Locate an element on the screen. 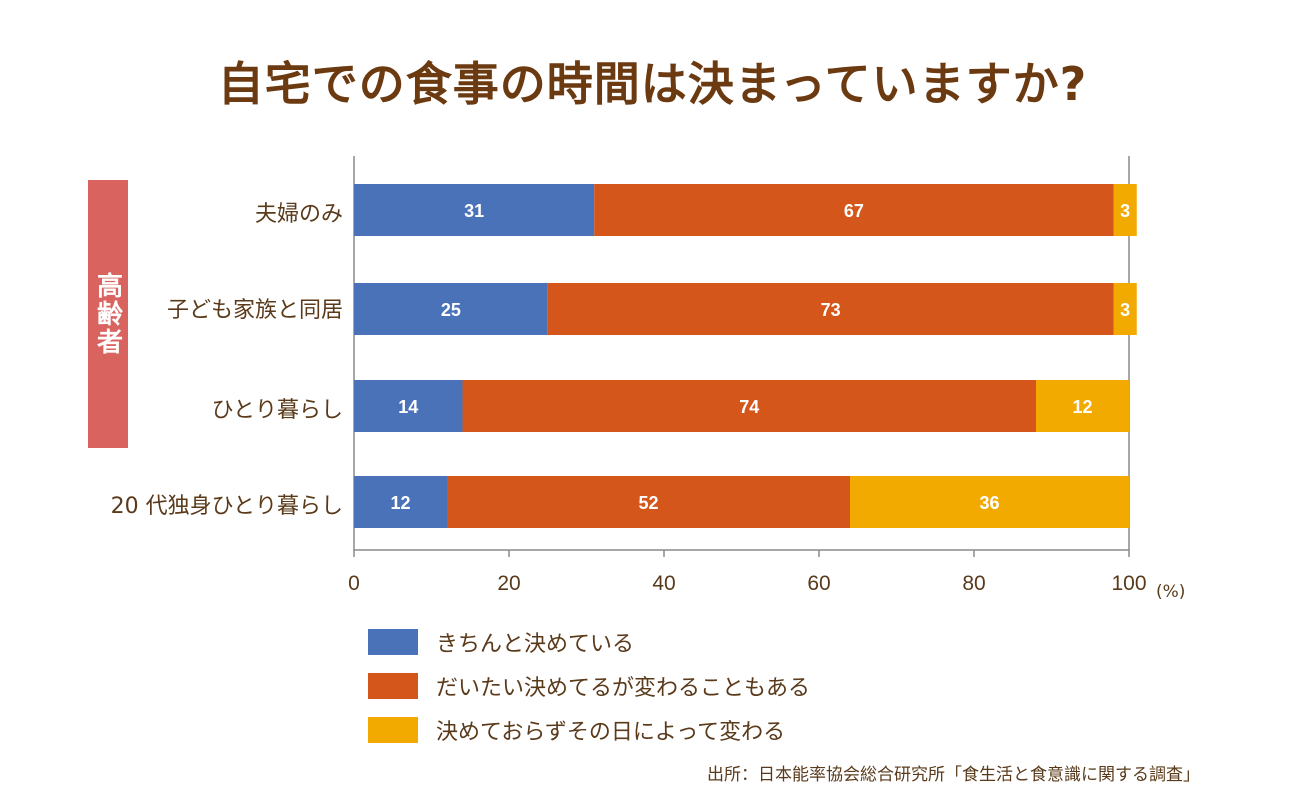 This screenshot has height=800, width=1305. x-tick-label: 60 is located at coordinates (818, 583).